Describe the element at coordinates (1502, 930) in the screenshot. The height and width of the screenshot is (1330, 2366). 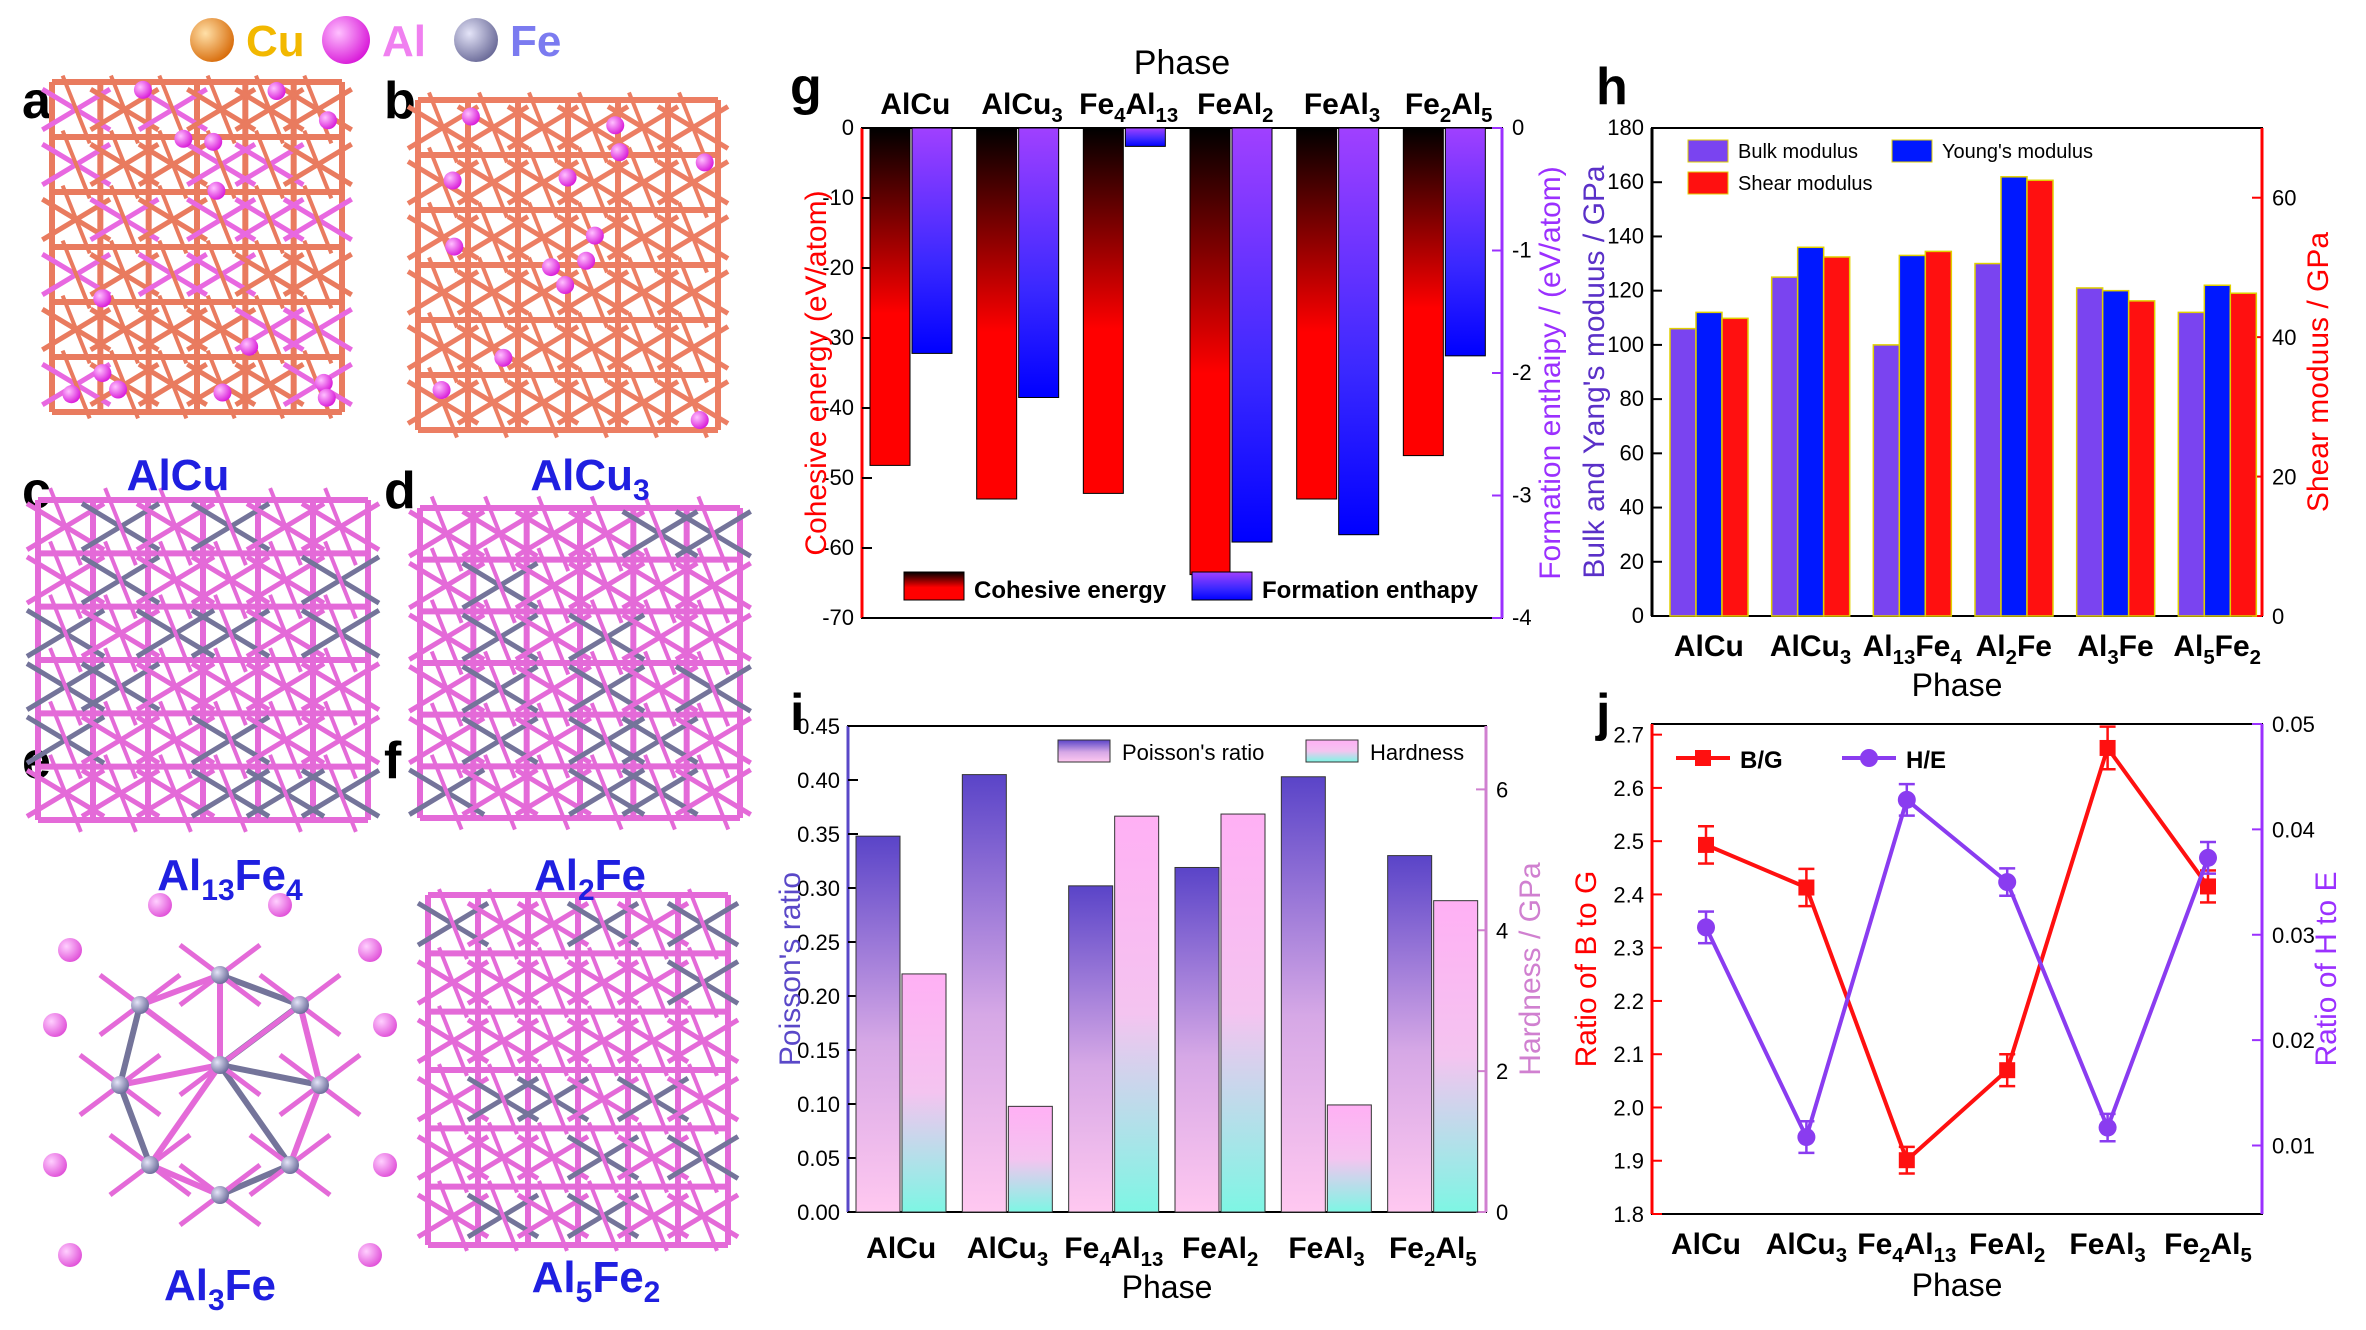
I see `y2-tick-label: 4` at that location.